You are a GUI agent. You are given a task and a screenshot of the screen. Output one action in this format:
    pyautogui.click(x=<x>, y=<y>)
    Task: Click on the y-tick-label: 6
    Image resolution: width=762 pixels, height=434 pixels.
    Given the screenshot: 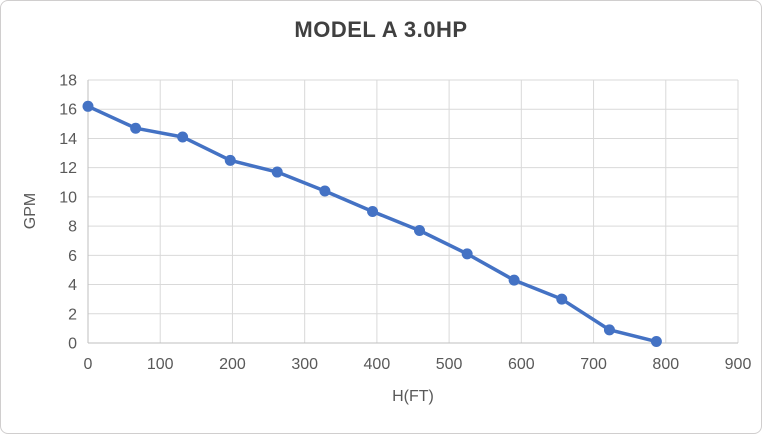 What is the action you would take?
    pyautogui.click(x=72, y=256)
    